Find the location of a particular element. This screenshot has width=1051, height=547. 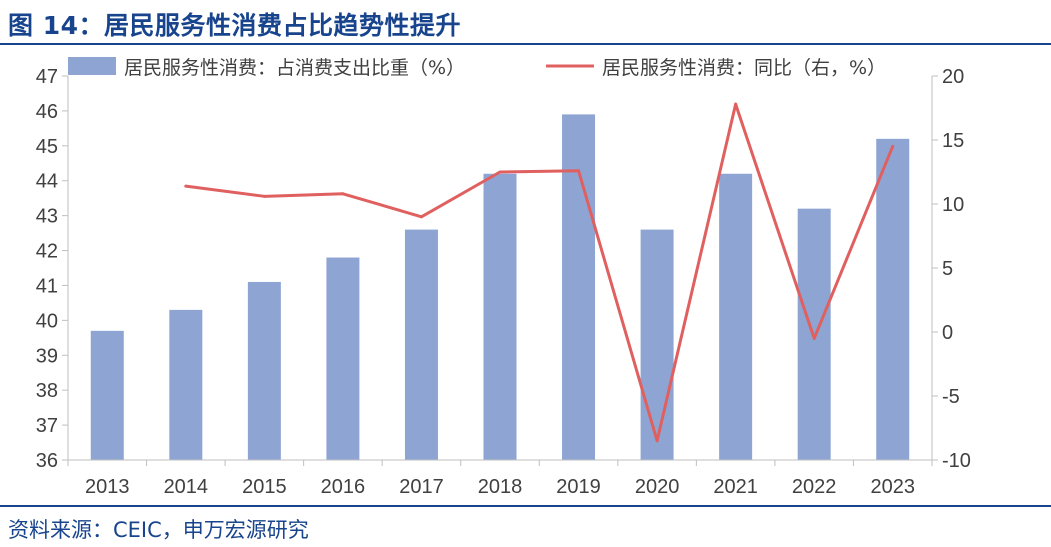

x-tick-label-2018: 2018 is located at coordinates (500, 487).